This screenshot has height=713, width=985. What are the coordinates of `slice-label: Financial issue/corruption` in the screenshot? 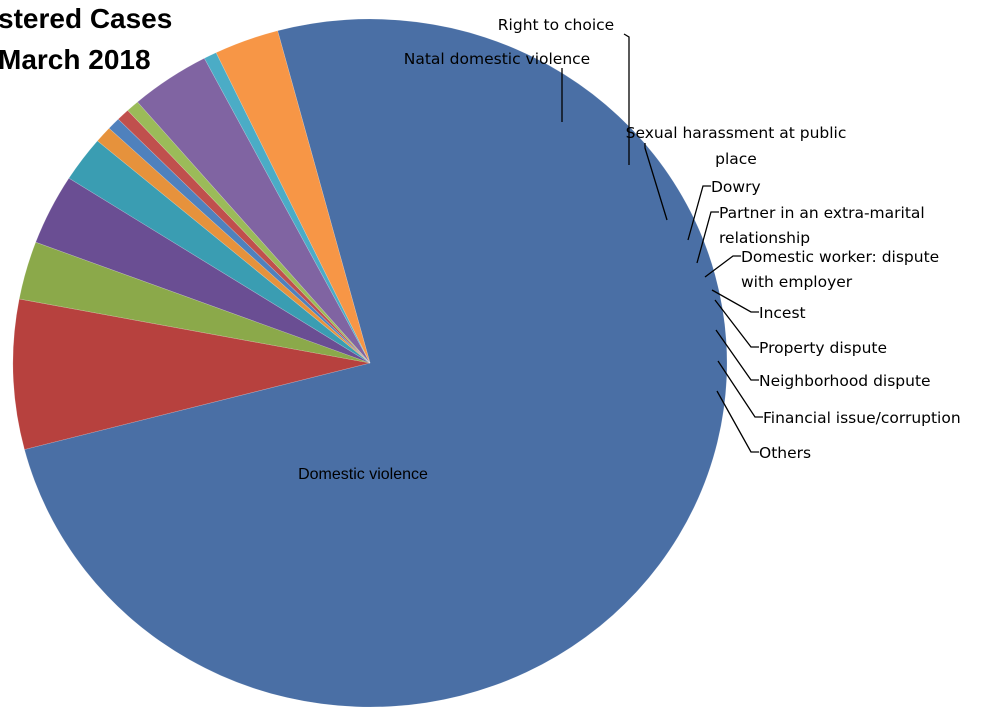 It's located at (862, 418).